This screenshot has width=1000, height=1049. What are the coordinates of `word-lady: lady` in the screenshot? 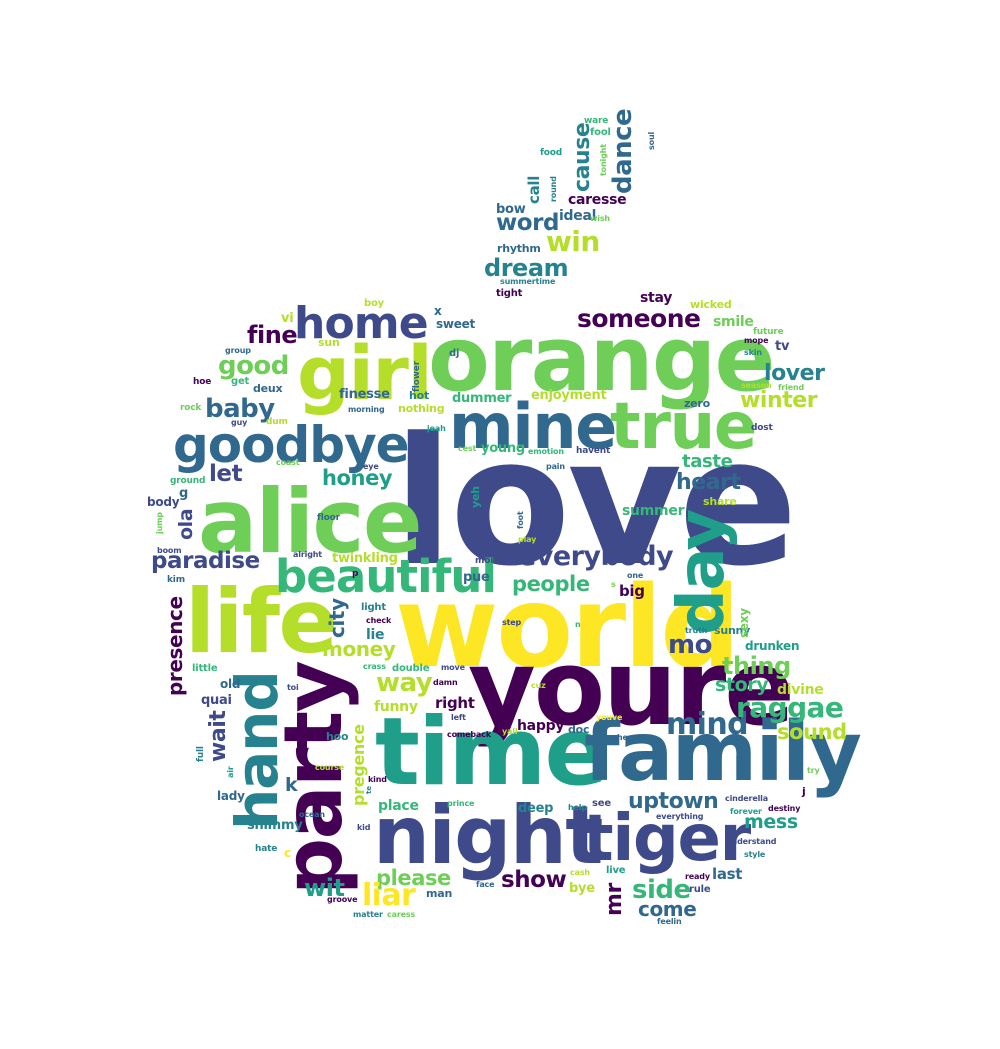 It's located at (231, 796).